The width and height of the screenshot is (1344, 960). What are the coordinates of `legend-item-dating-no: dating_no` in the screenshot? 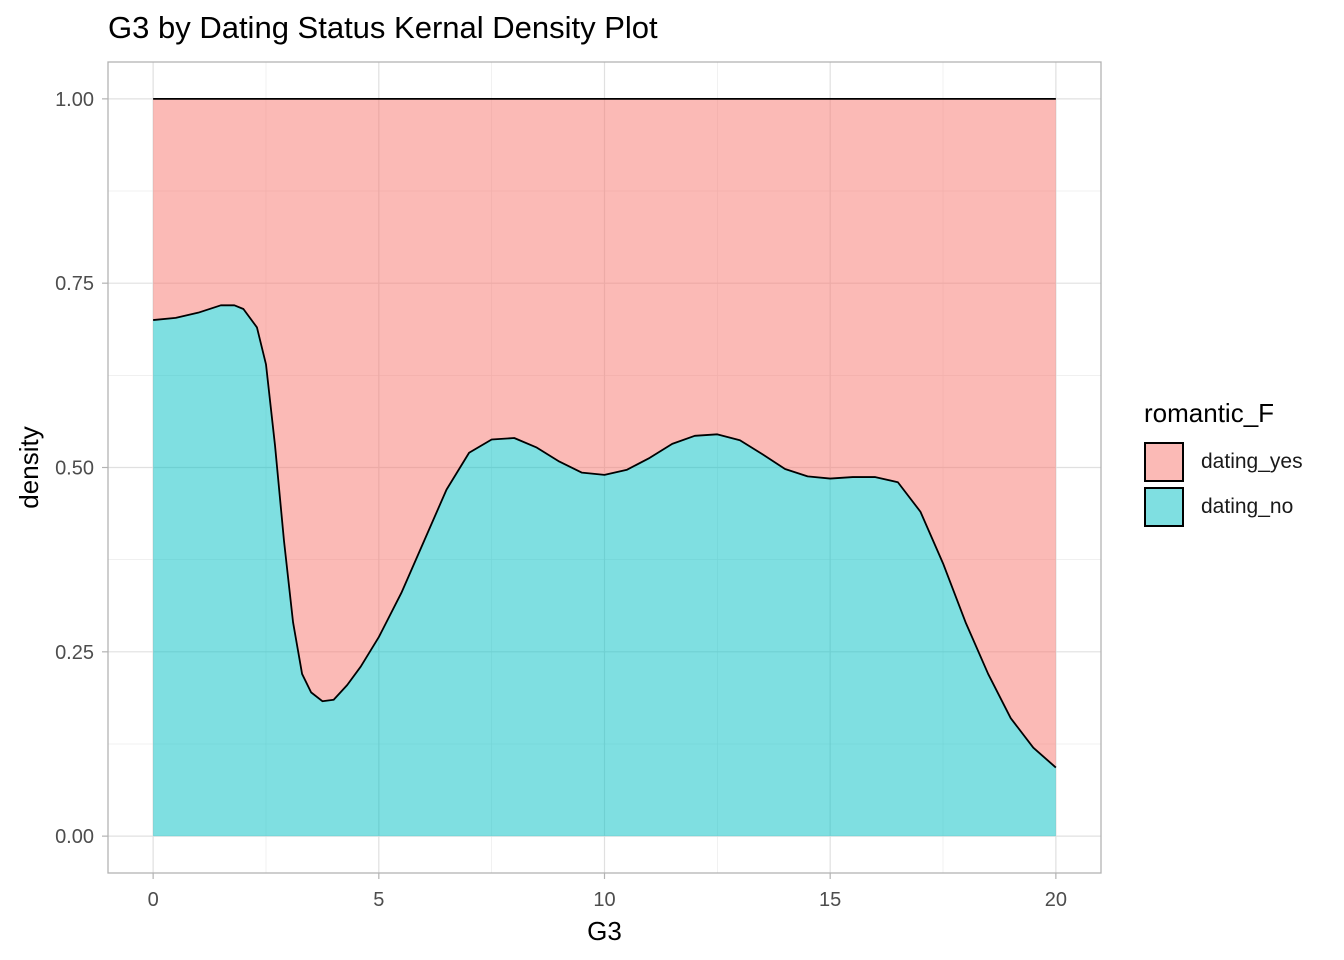 It's located at (1223, 506).